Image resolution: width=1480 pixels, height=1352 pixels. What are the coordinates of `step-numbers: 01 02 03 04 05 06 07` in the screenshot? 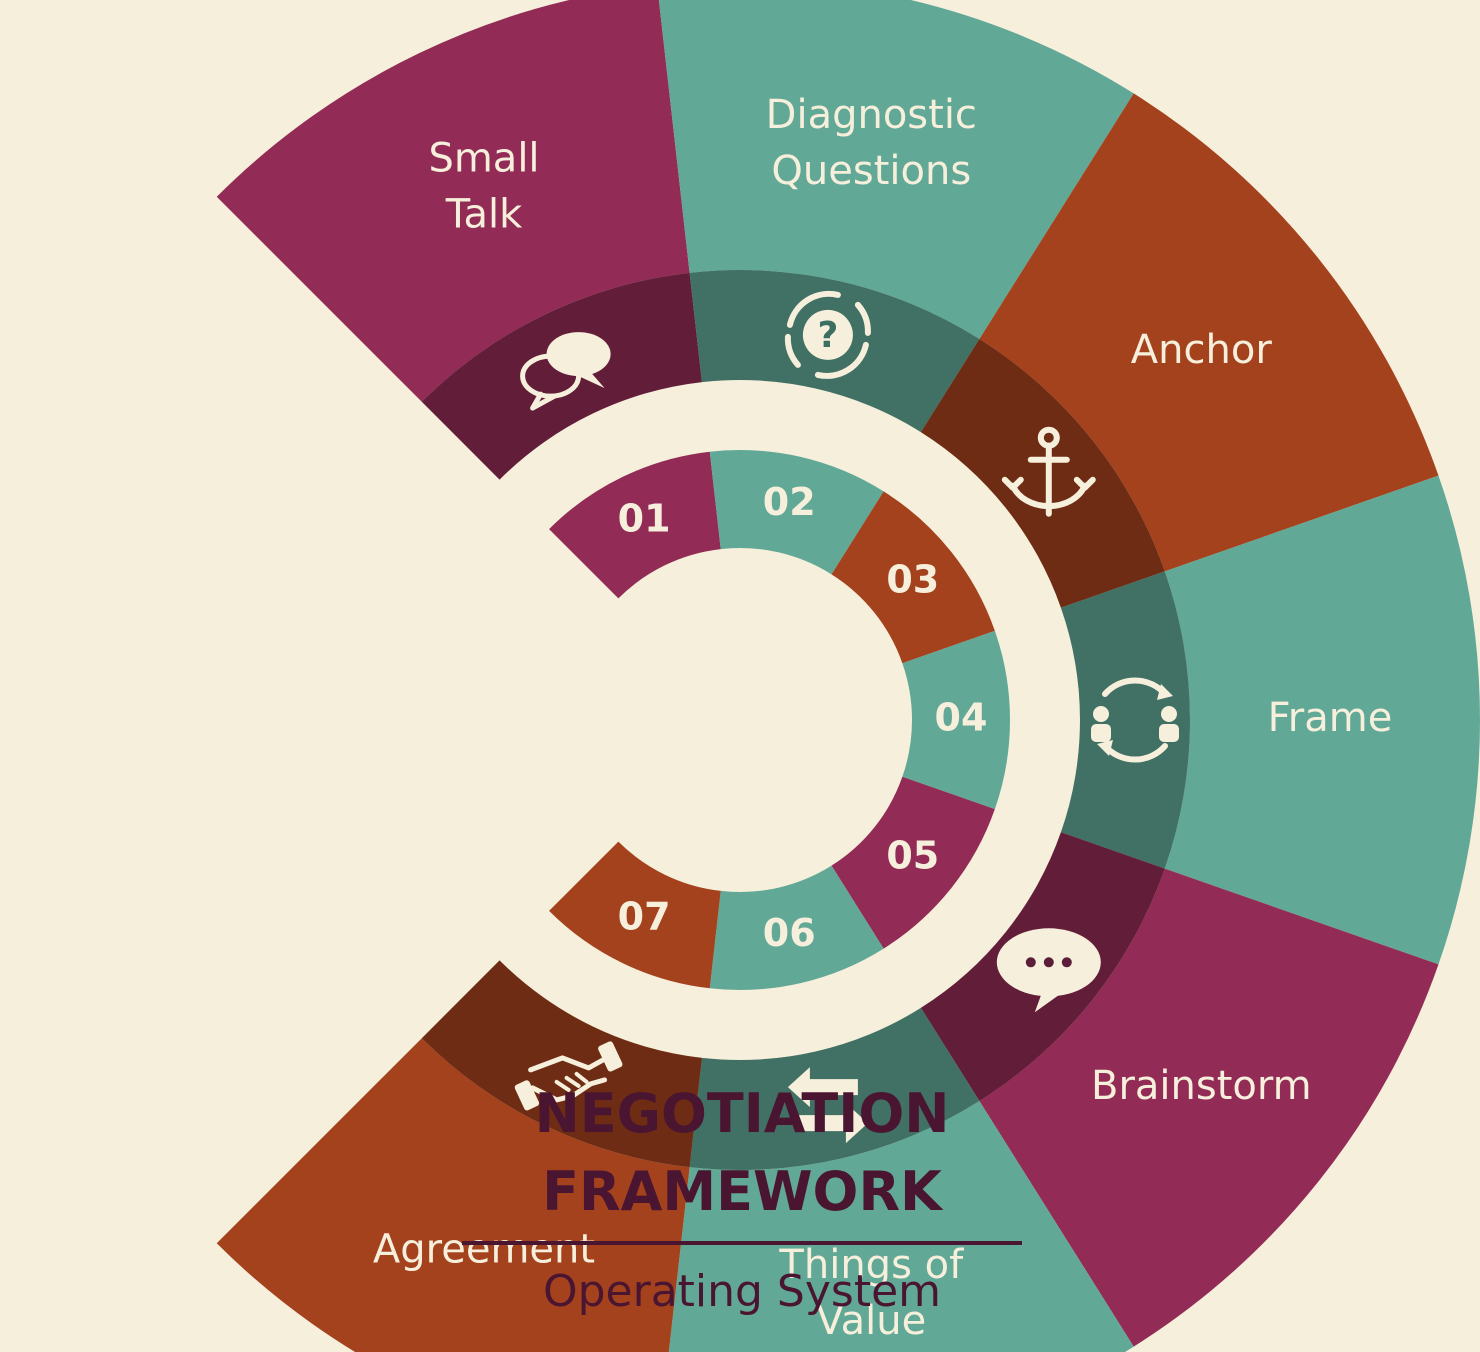 It's located at (803, 717).